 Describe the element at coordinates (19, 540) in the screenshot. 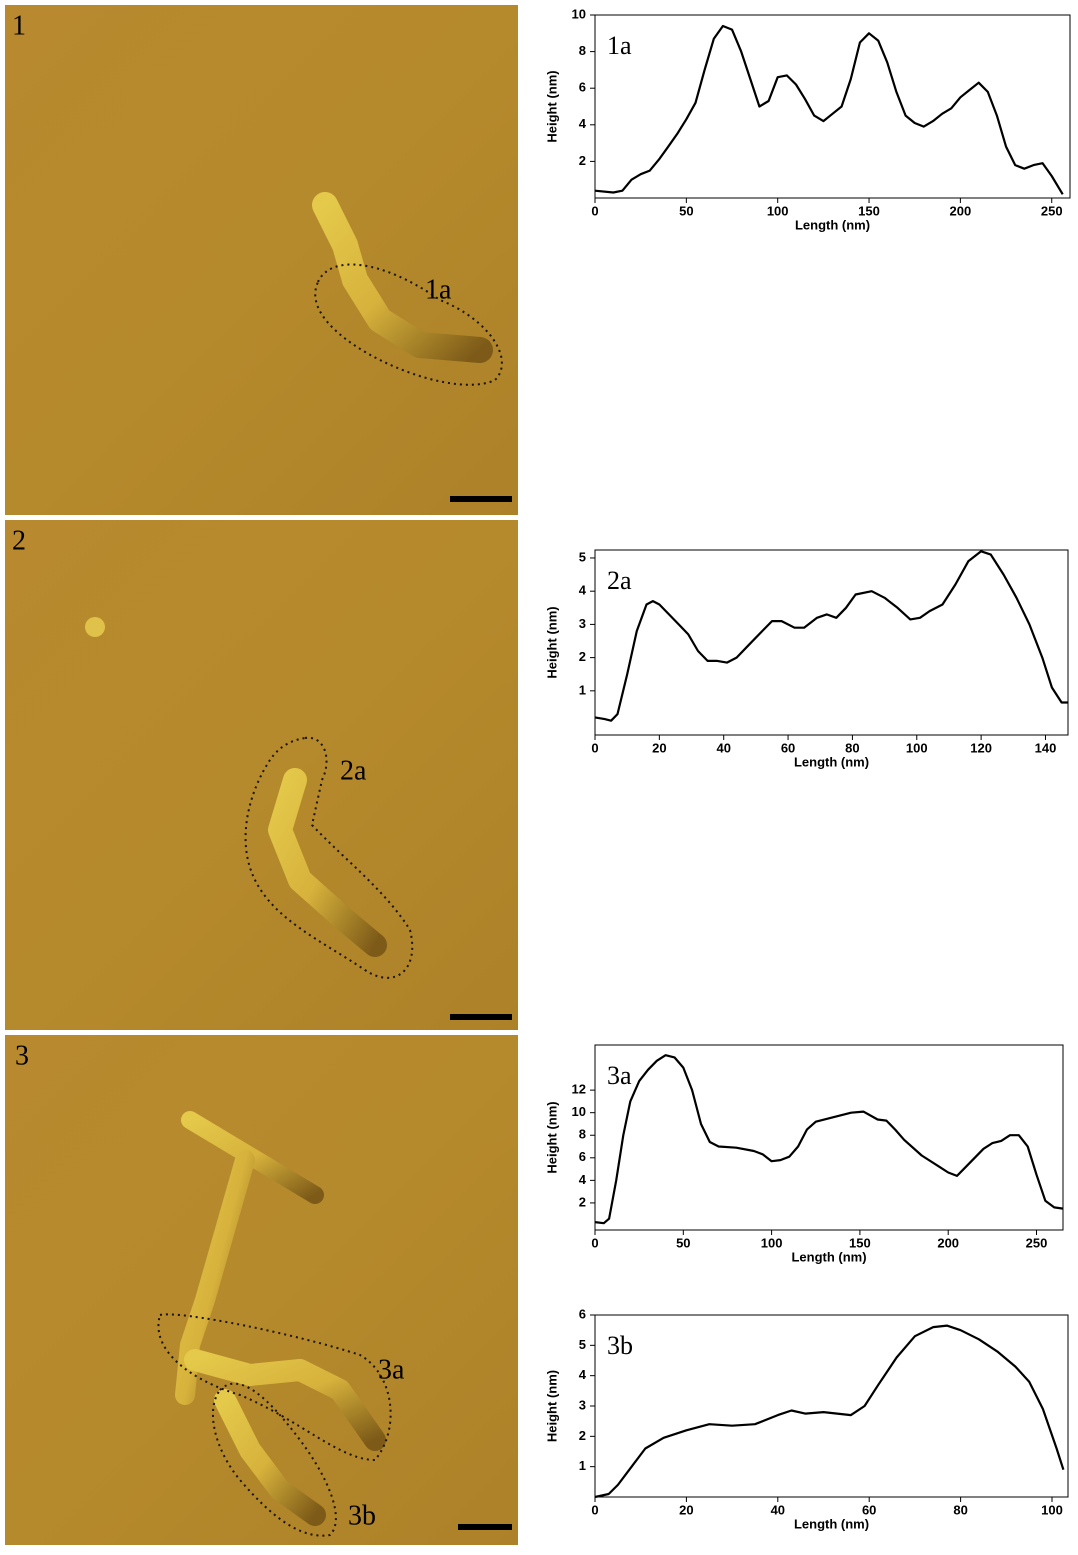

I see `panel-label: 2` at that location.